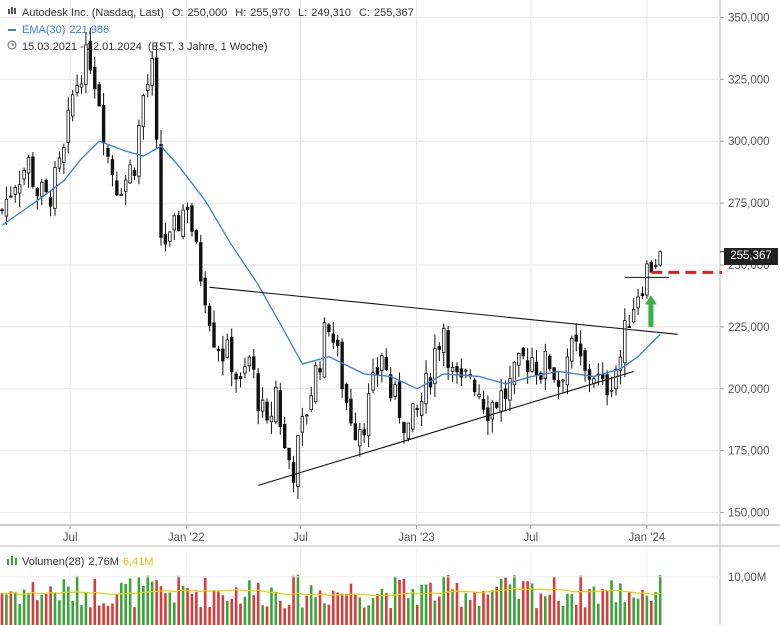  What do you see at coordinates (749, 80) in the screenshot?
I see `y-tick-label: 325,000` at bounding box center [749, 80].